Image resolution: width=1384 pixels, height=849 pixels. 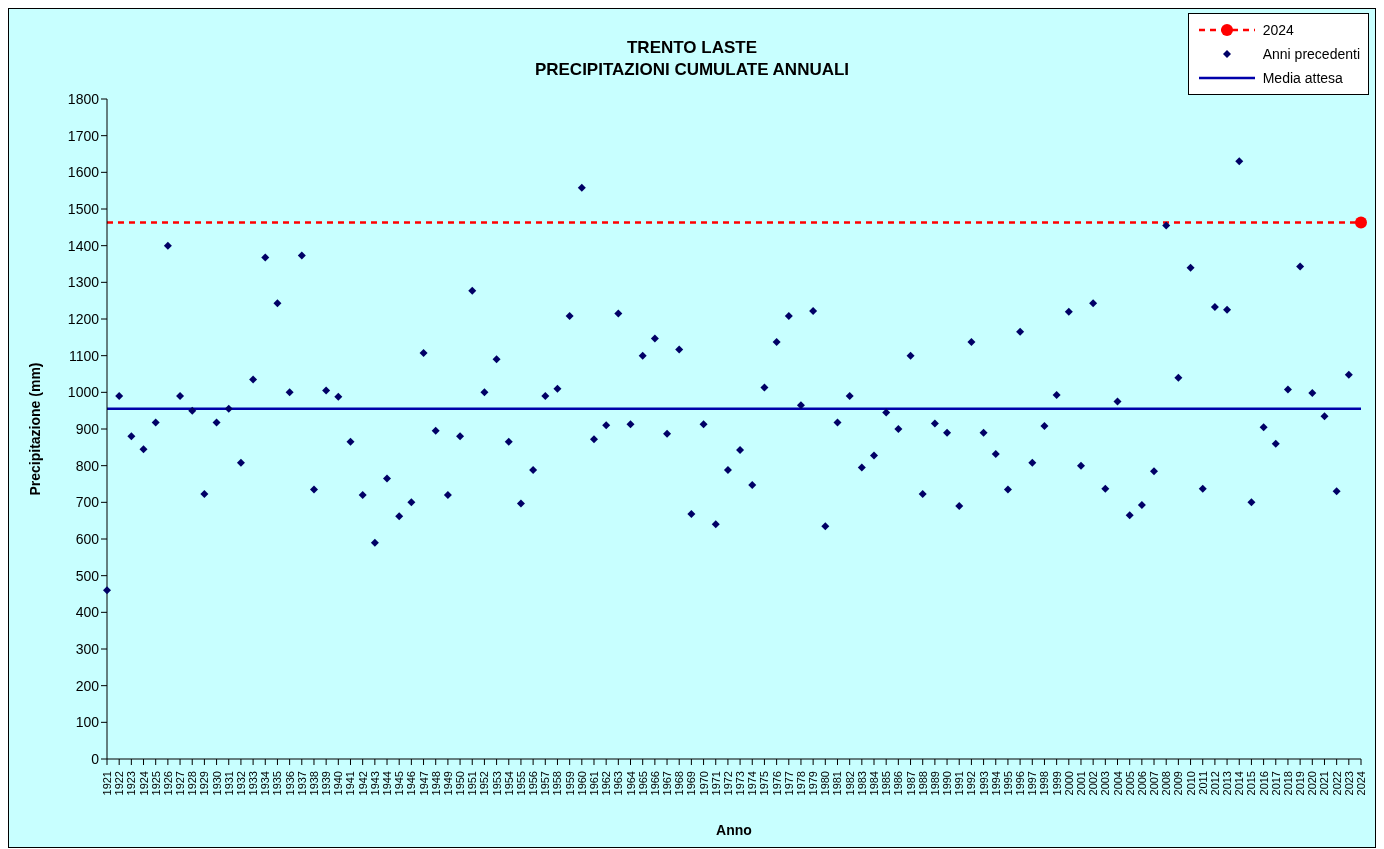 What do you see at coordinates (1312, 783) in the screenshot?
I see `x-tick-label: 2020` at bounding box center [1312, 783].